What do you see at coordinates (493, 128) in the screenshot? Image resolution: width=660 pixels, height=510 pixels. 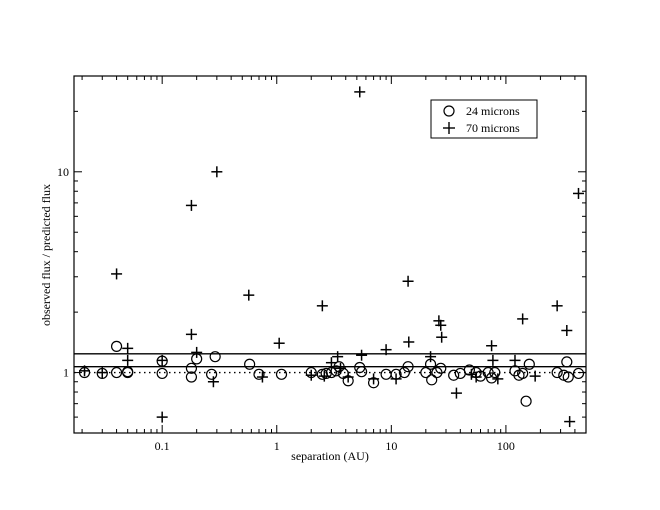 I see `legend-label-70-microns: 70 microns` at bounding box center [493, 128].